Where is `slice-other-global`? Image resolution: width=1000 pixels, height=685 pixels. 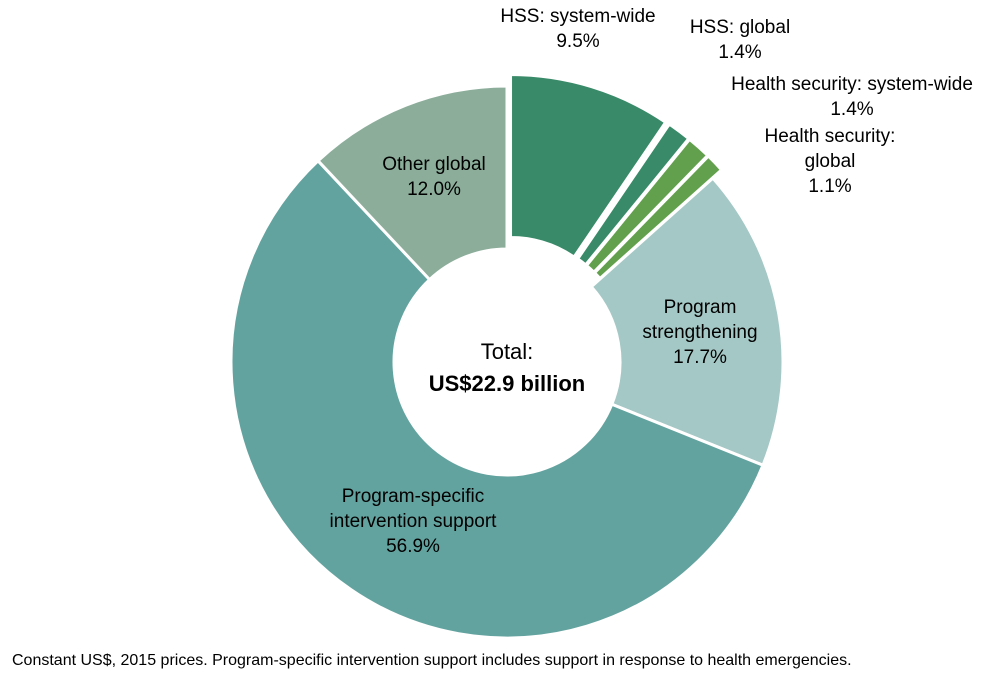 slice-other-global is located at coordinates (412, 183).